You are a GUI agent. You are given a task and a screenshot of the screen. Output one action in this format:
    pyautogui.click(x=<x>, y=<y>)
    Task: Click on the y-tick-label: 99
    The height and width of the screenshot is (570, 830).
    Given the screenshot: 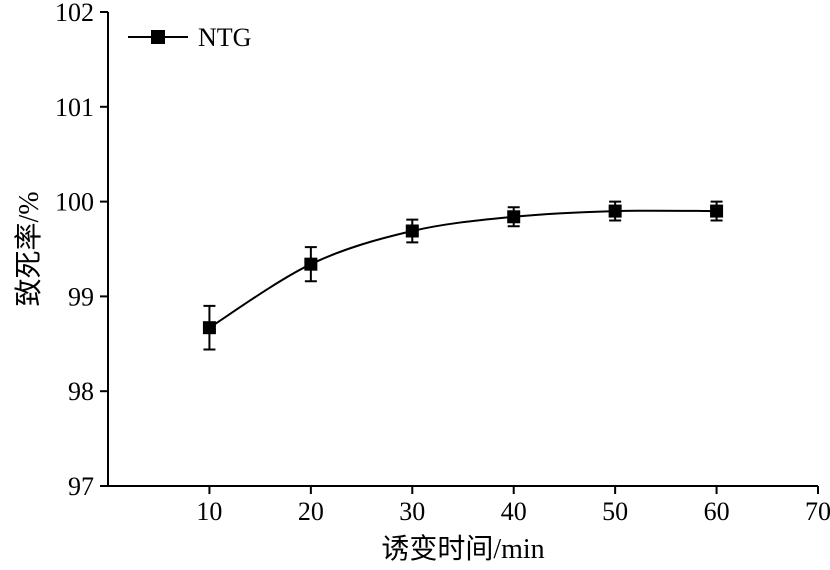 What is the action you would take?
    pyautogui.click(x=81, y=296)
    